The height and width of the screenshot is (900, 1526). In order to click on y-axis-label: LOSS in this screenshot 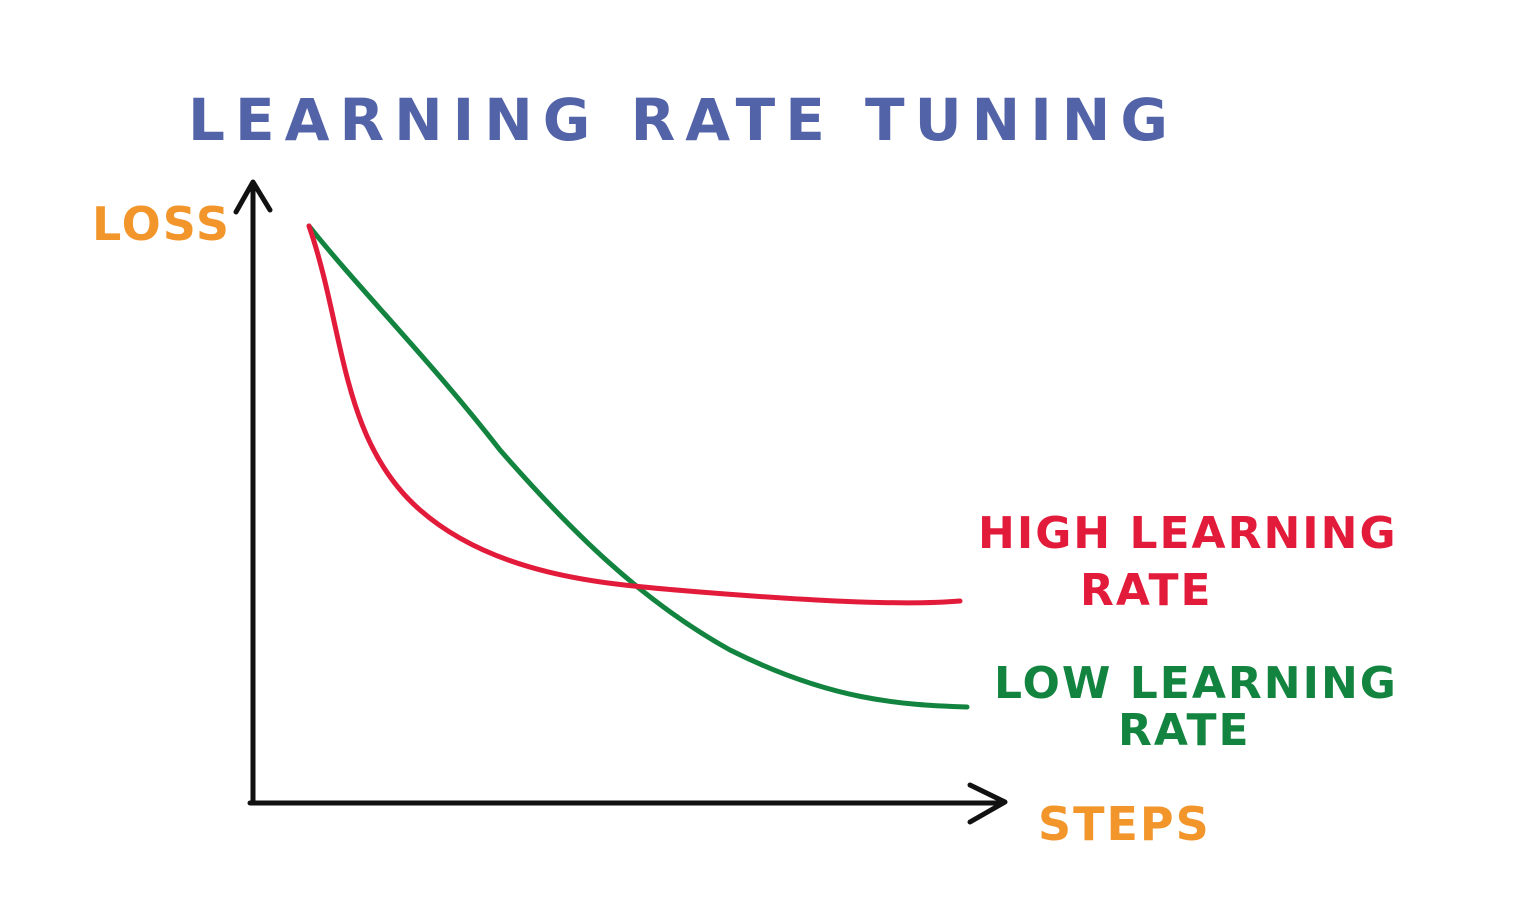, I will do `click(161, 224)`.